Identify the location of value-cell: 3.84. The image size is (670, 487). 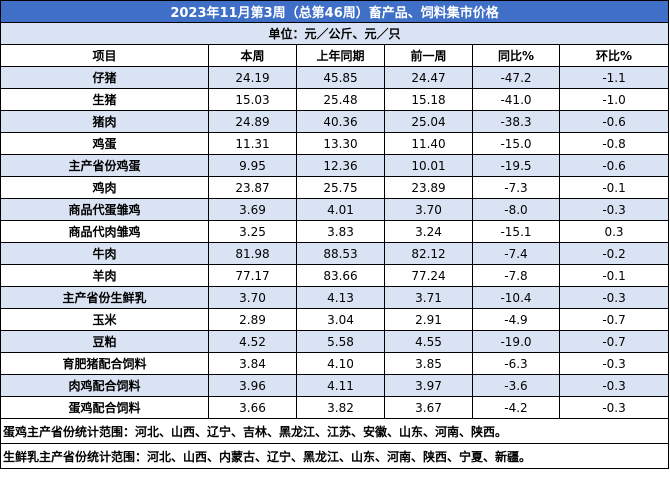
(252, 363).